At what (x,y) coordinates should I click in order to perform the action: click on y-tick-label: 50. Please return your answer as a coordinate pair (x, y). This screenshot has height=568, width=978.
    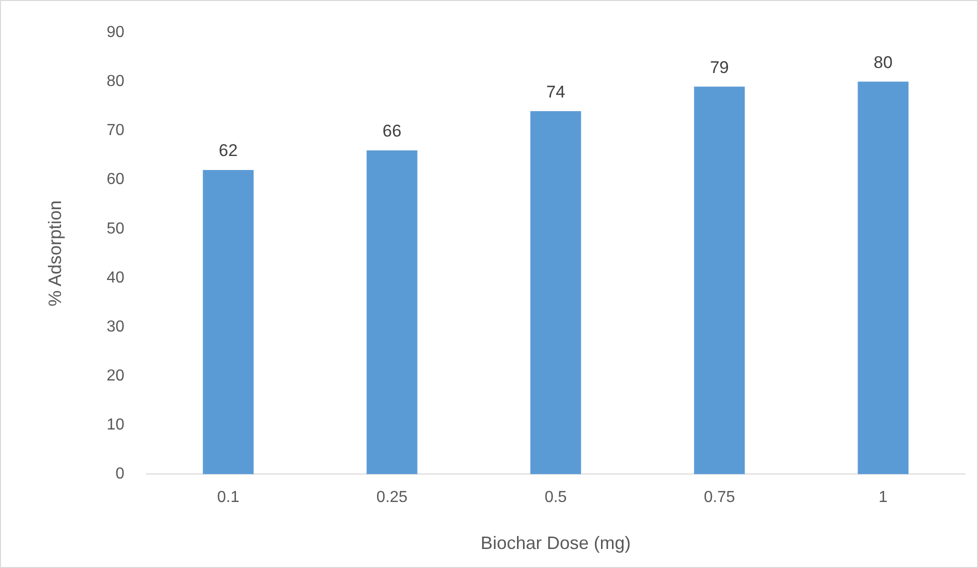
    Looking at the image, I should click on (115, 229).